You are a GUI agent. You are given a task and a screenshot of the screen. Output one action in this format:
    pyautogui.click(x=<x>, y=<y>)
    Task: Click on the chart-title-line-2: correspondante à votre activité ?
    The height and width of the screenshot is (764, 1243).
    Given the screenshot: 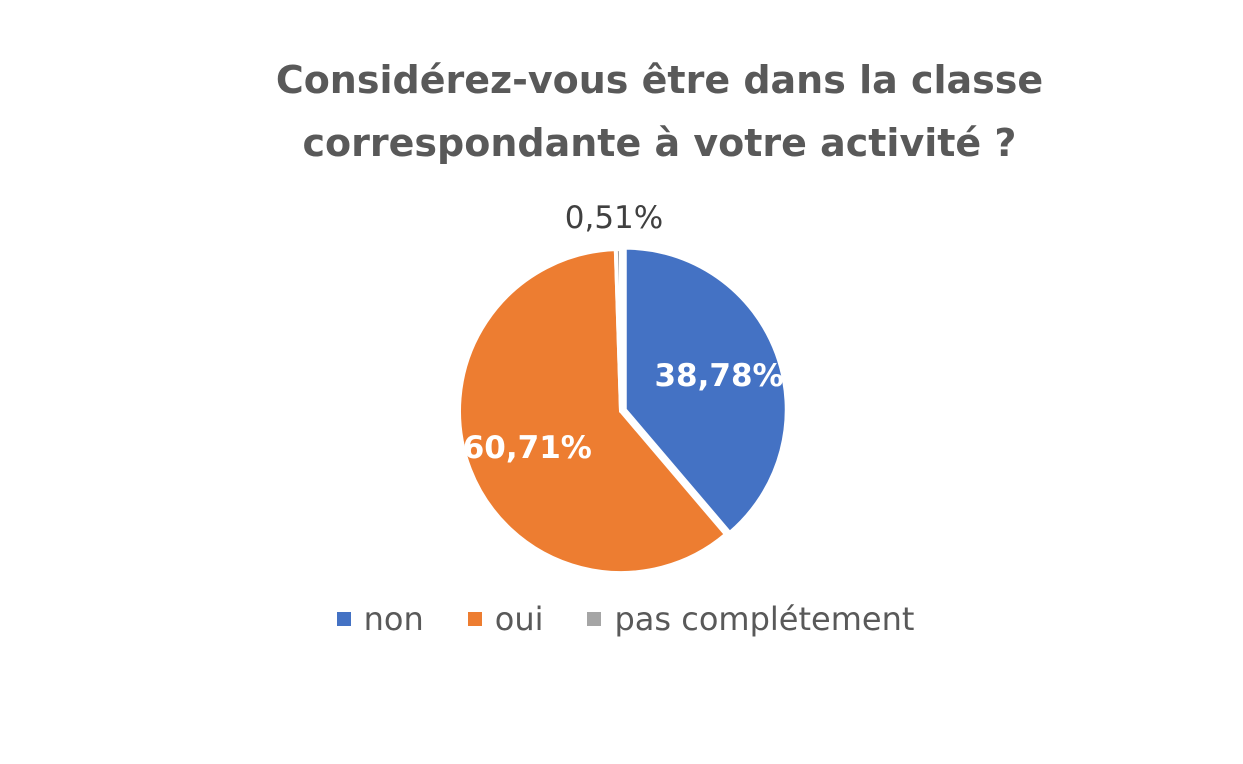 What is the action you would take?
    pyautogui.click(x=659, y=143)
    